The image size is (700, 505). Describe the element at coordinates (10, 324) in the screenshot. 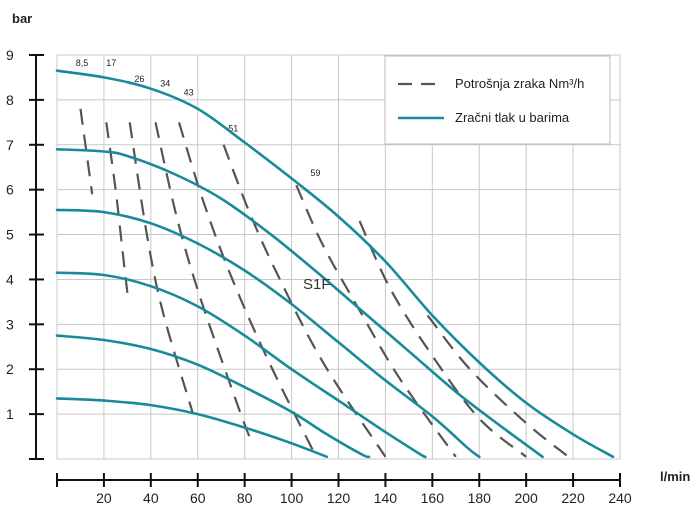

I see `y-tick-label: 3` at that location.